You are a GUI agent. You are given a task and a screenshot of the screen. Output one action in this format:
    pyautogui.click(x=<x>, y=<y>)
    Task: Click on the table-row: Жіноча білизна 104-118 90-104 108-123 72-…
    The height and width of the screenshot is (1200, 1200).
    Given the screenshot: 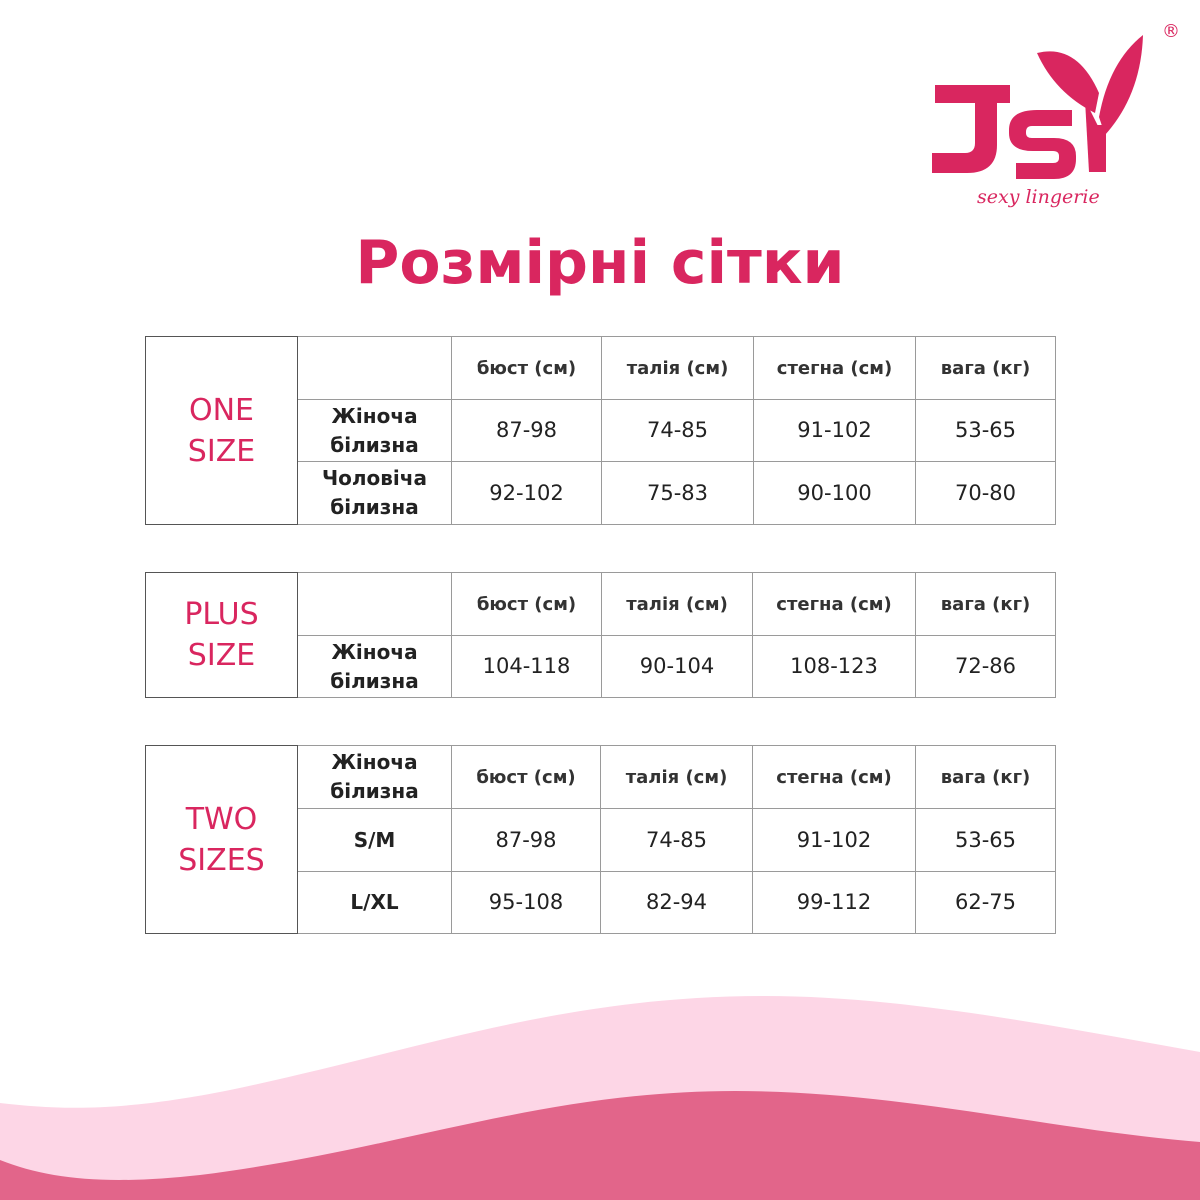 What is the action you would take?
    pyautogui.click(x=601, y=666)
    